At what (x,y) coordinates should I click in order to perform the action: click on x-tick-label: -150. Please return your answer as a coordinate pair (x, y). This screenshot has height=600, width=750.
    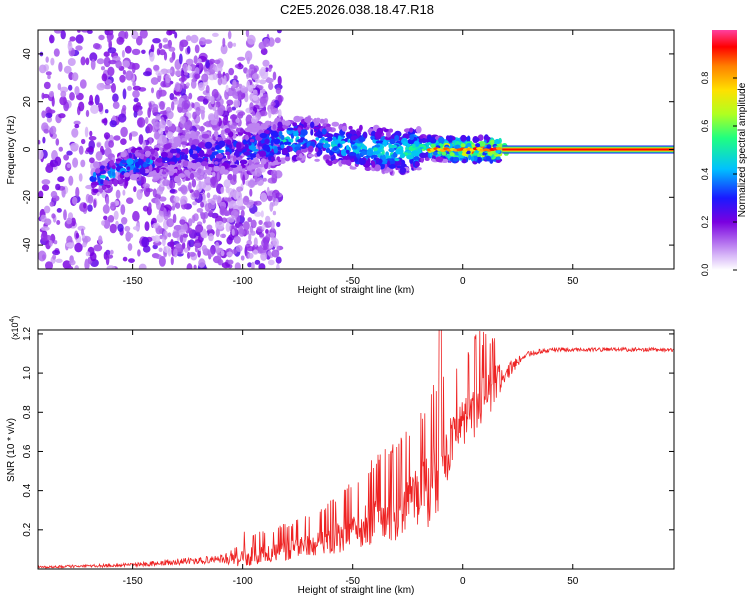
    Looking at the image, I should click on (133, 581).